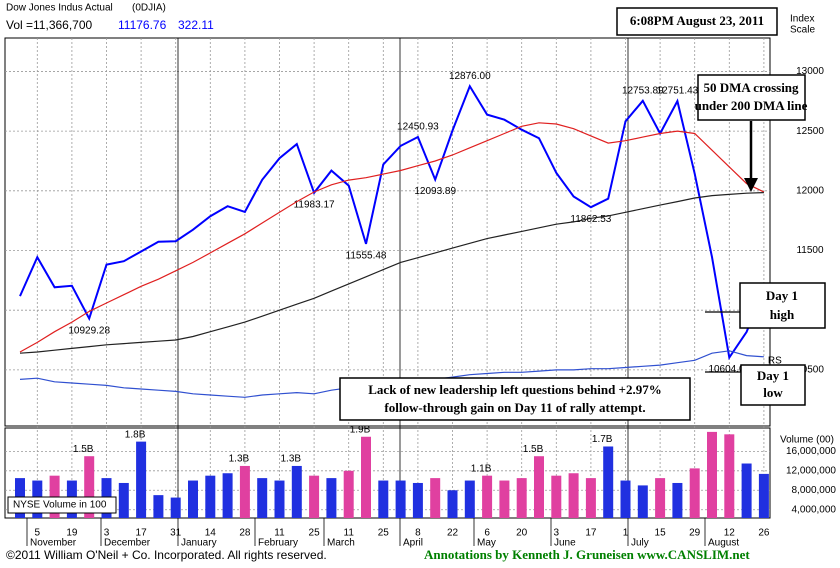  What do you see at coordinates (678, 91) in the screenshot?
I see `price-label: 12751.43` at bounding box center [678, 91].